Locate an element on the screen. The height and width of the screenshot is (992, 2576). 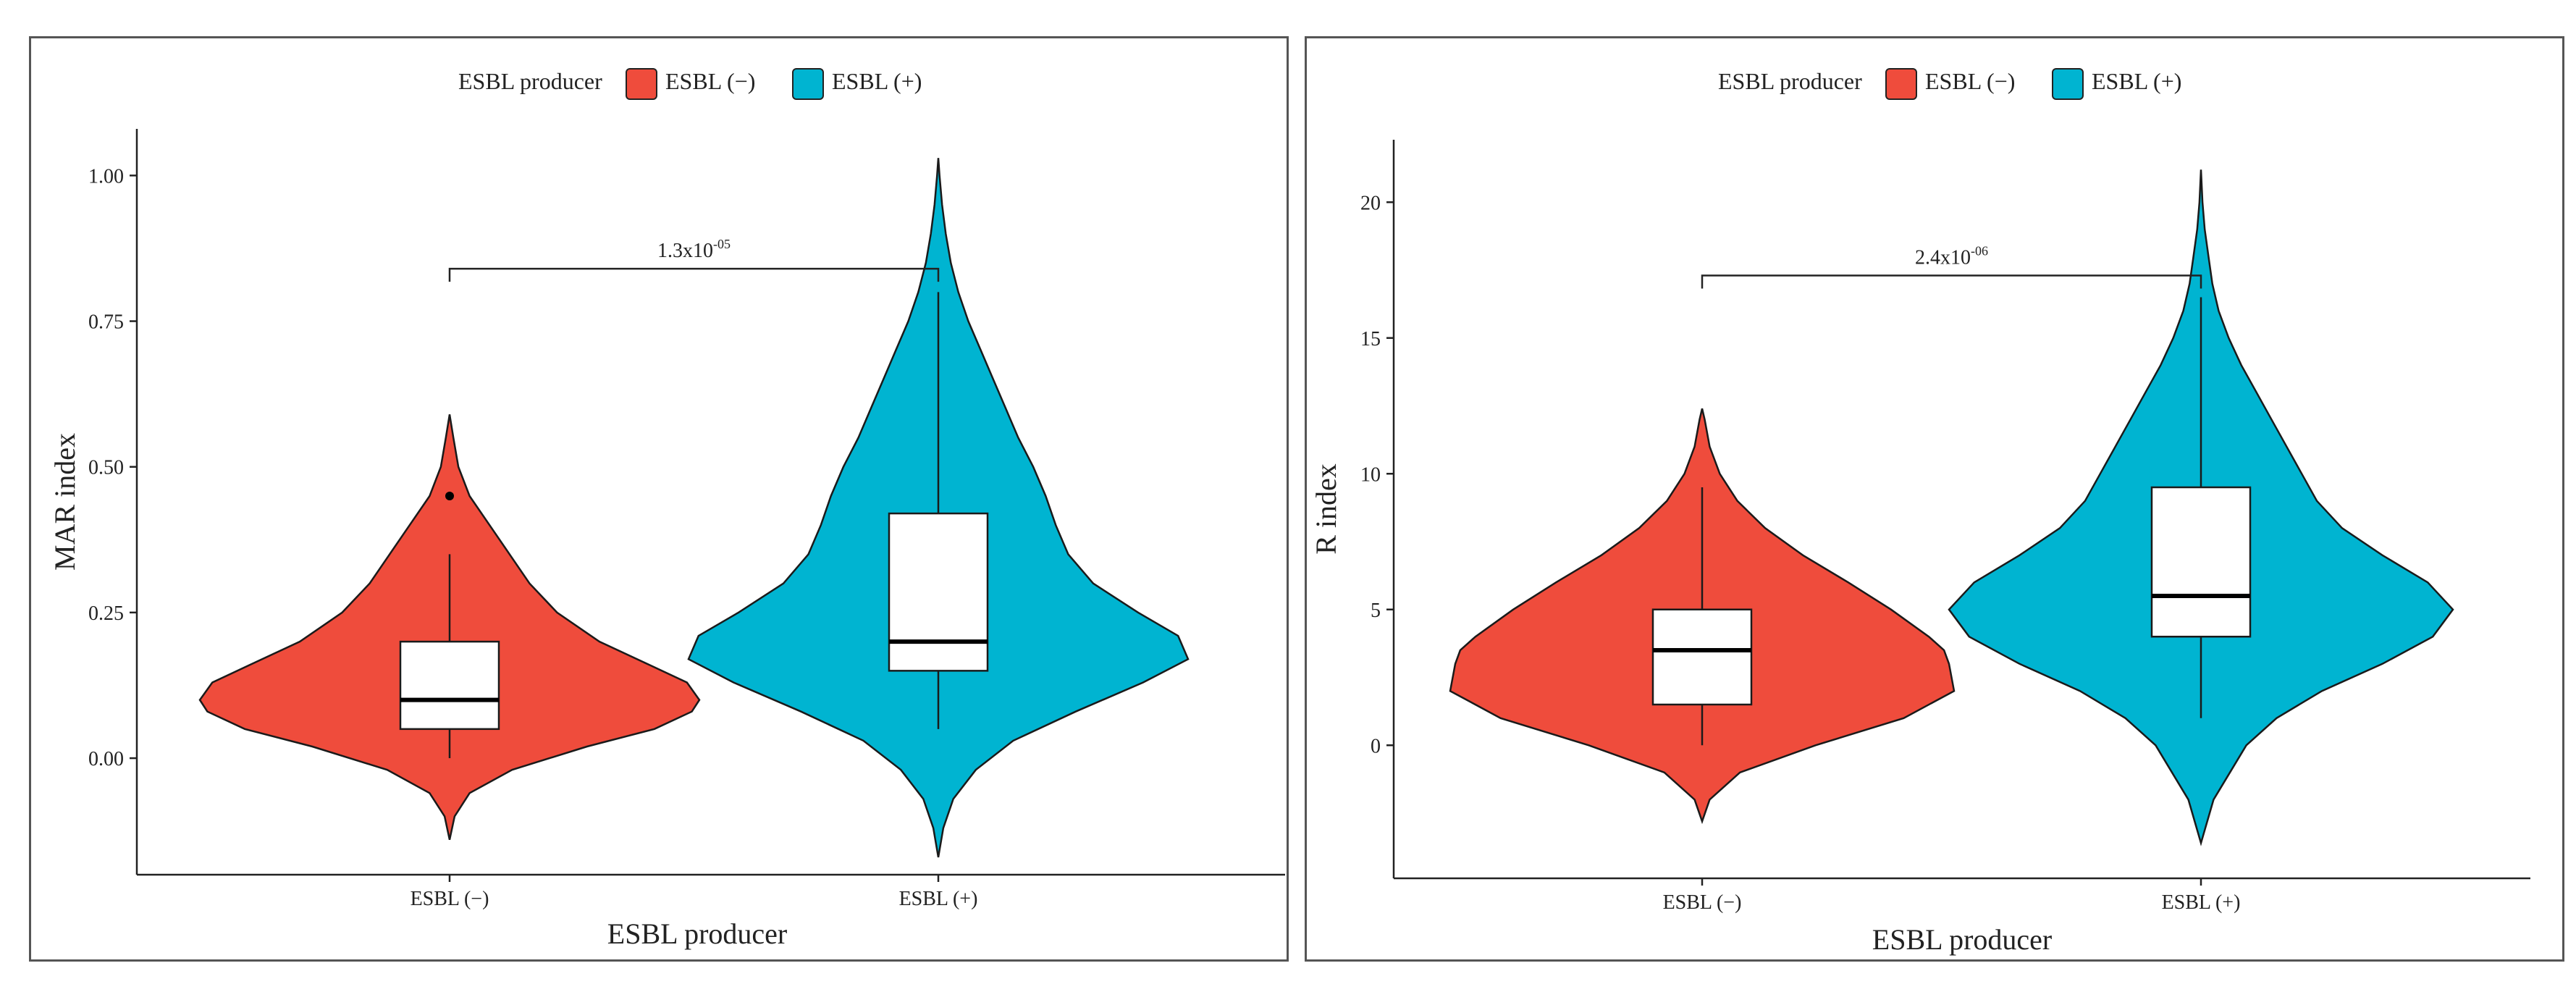
y-axis-ticks: 0 5 10 15 20 is located at coordinates (1377, 475).